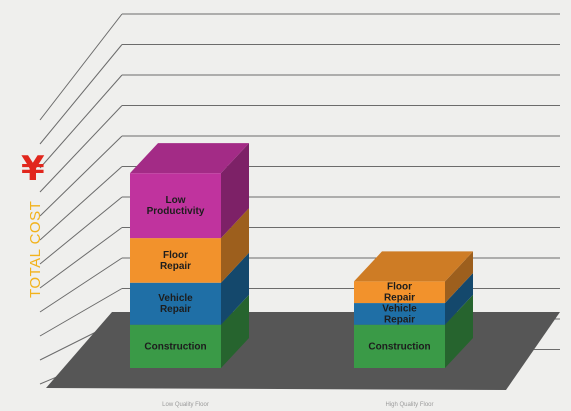 The height and width of the screenshot is (411, 571). I want to click on currency-icon: ¥, so click(33, 169).